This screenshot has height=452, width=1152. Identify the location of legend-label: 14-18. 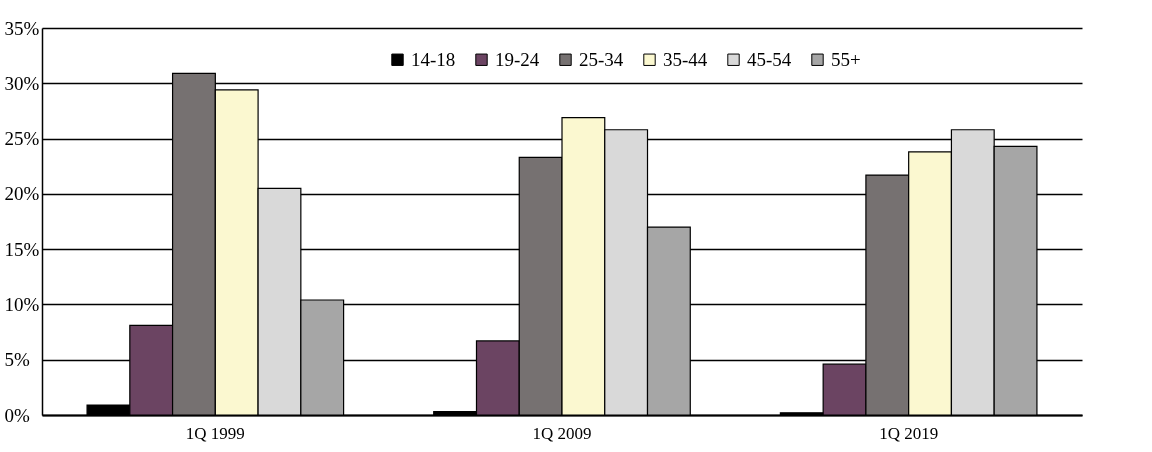
(433, 59).